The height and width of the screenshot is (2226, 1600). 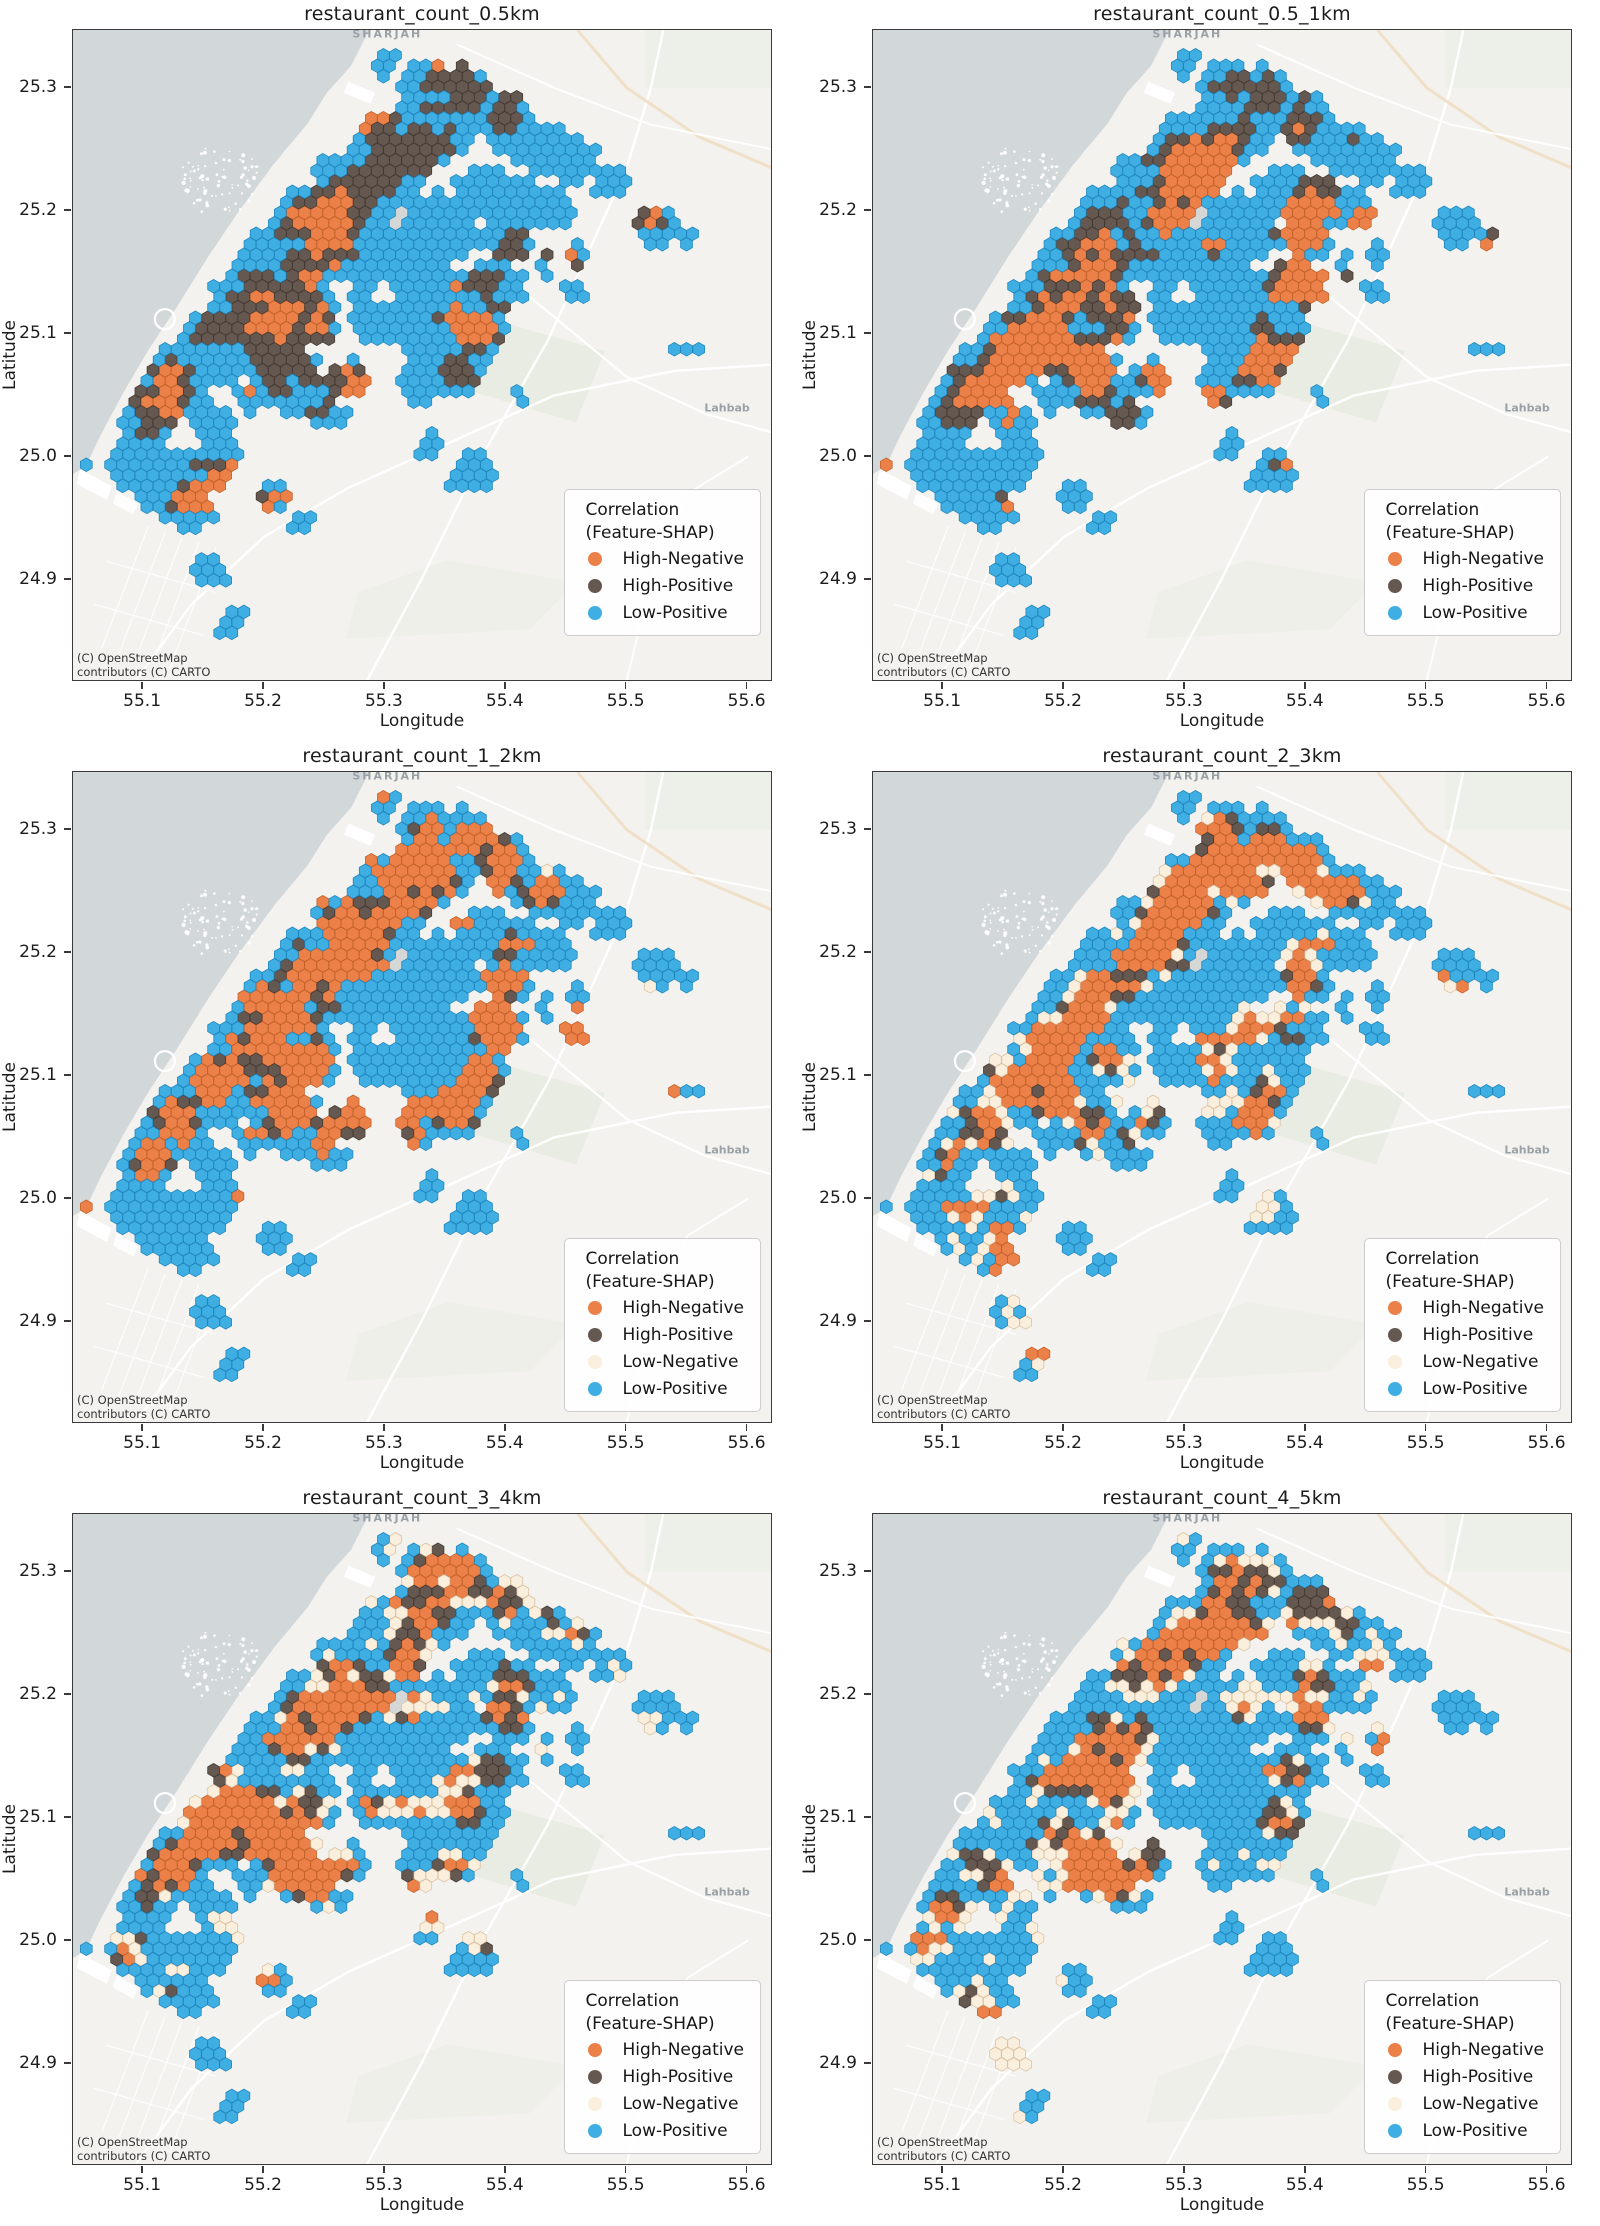 I want to click on legend-item: High-Negative, so click(x=1460, y=558).